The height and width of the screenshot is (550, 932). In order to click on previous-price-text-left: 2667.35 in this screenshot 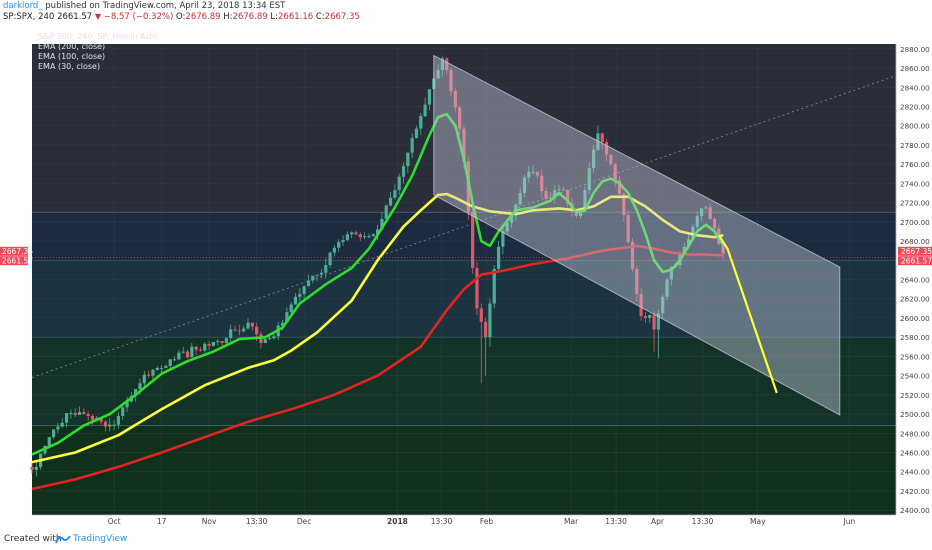, I will do `click(17, 251)`.